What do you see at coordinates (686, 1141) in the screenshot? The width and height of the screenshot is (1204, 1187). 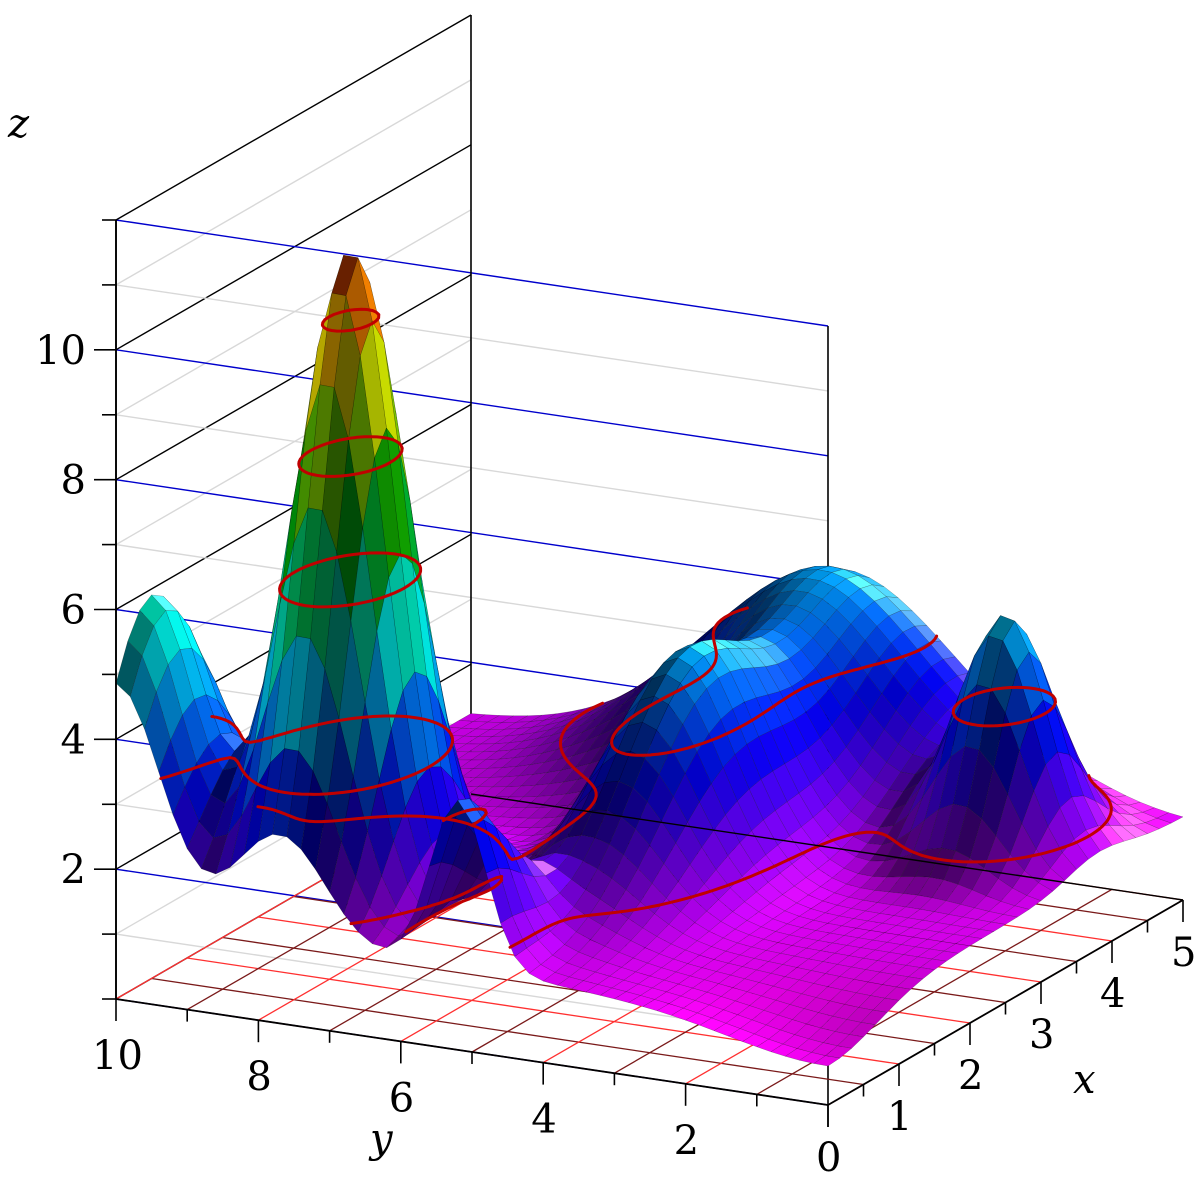 I see `y-tick-label: 2` at bounding box center [686, 1141].